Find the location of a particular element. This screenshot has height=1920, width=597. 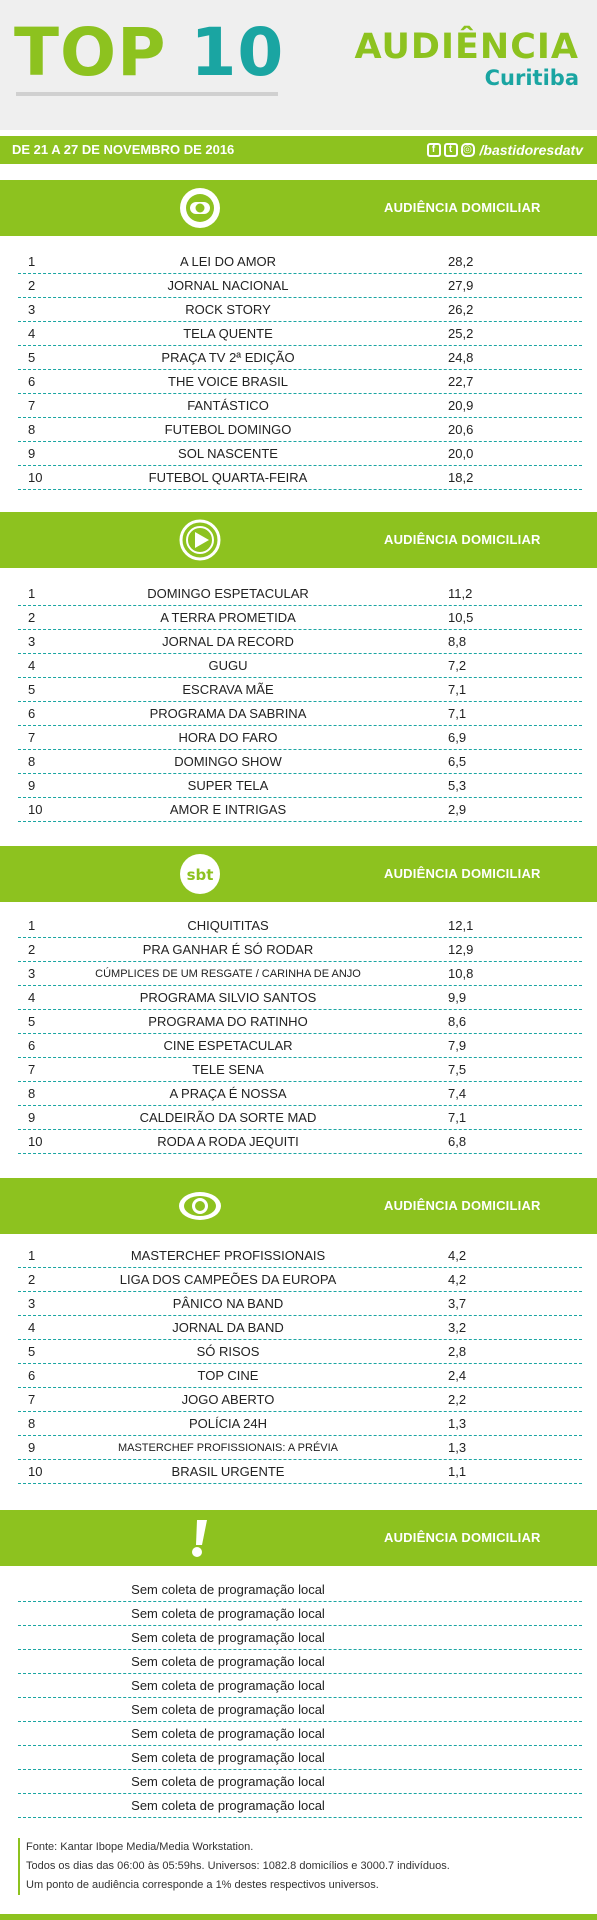

table-row: 7 FANTÁSTICO 20,9 is located at coordinates (300, 406).